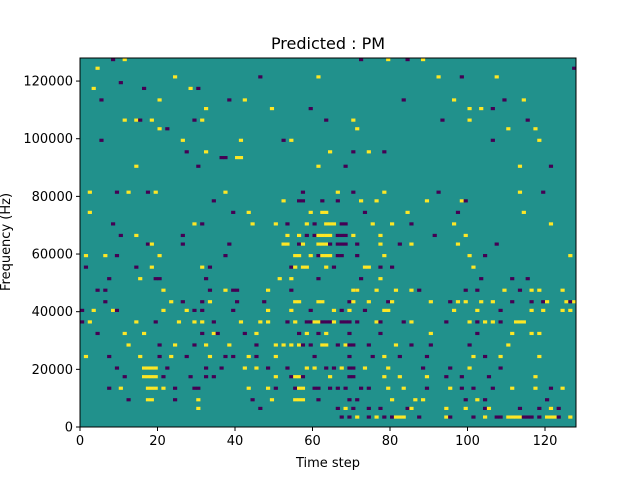 This screenshot has height=480, width=640. I want to click on y-tick-label: 120000, so click(48, 82).